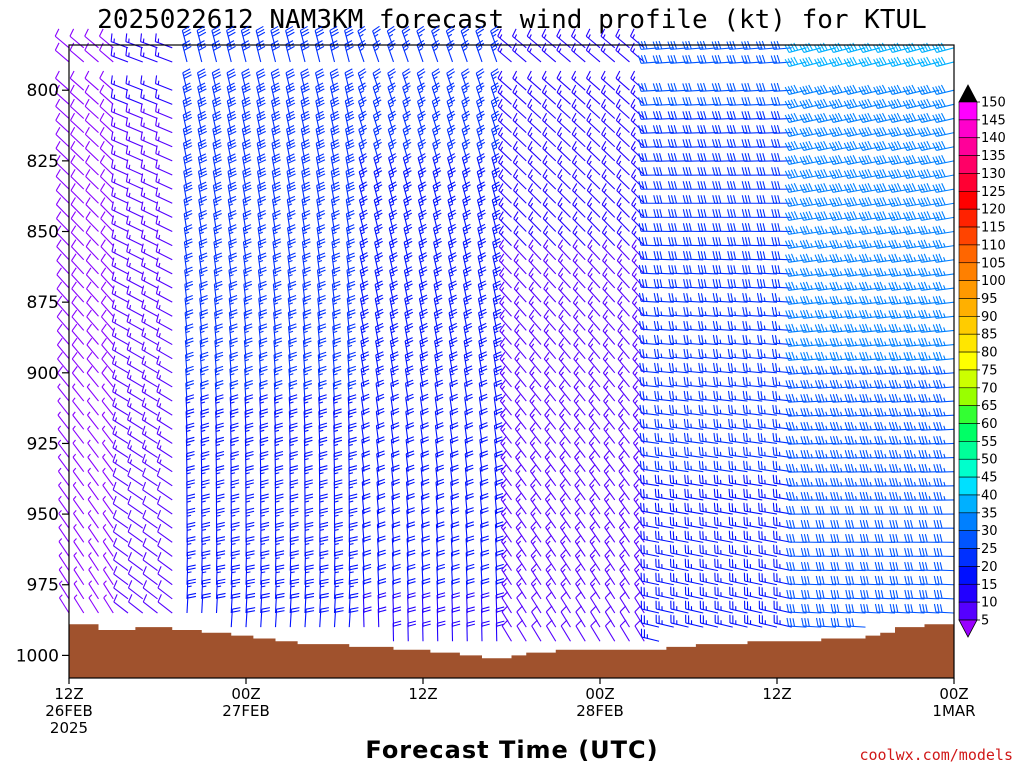 The image size is (1024, 768). What do you see at coordinates (993, 174) in the screenshot?
I see `colorbar-label: 130` at bounding box center [993, 174].